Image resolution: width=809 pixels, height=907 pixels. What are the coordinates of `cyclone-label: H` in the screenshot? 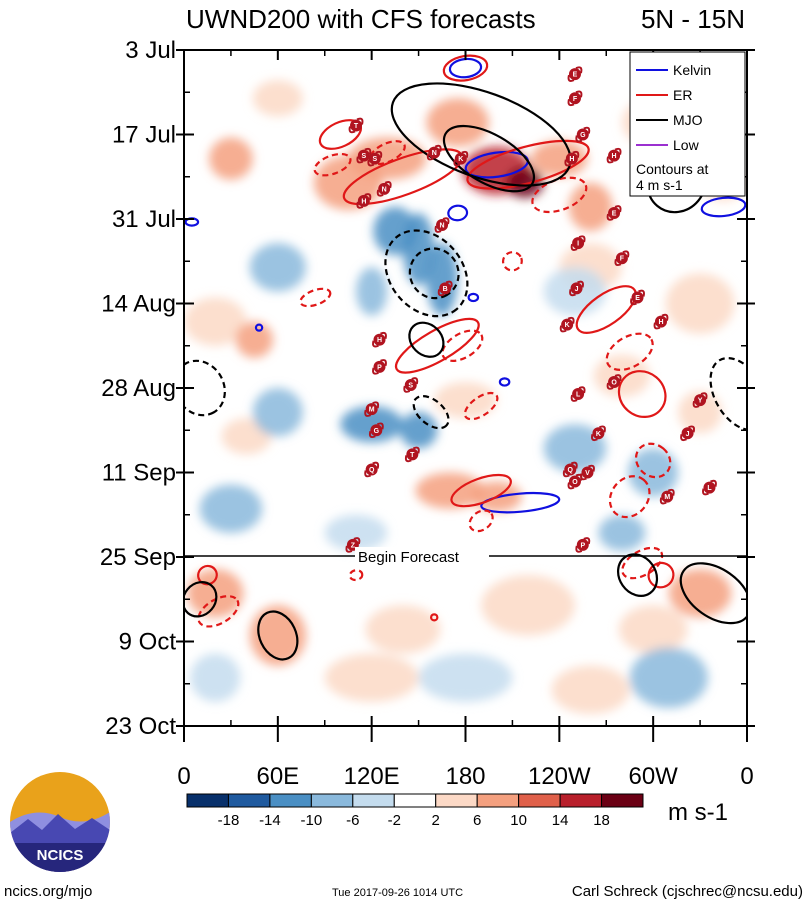 It's located at (571, 159).